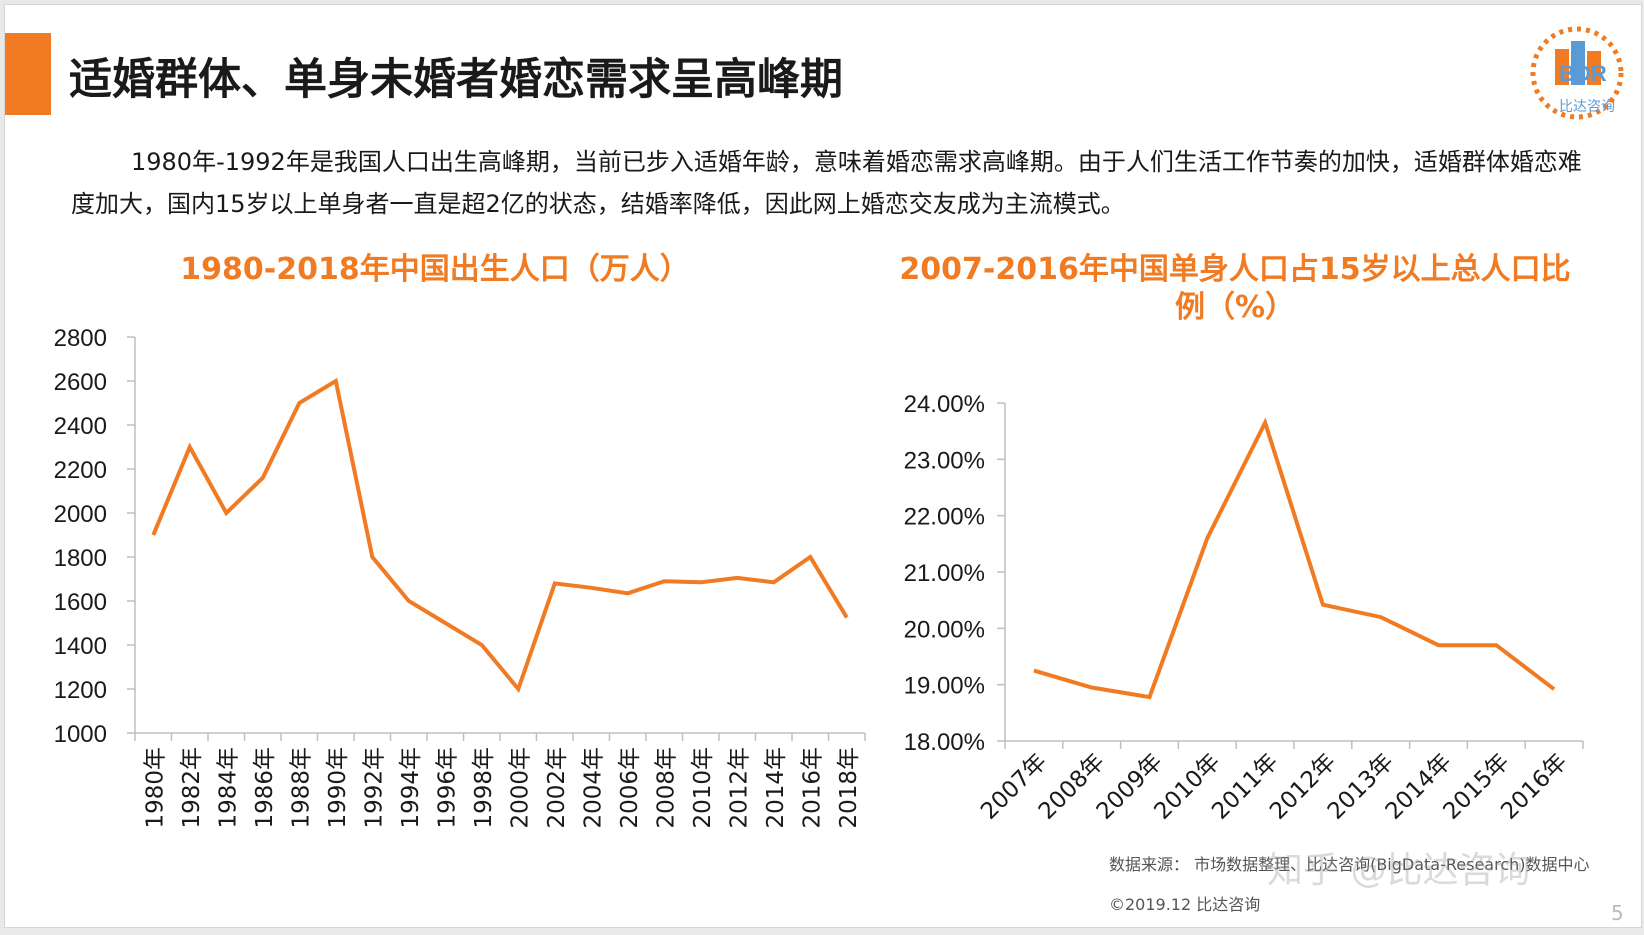  What do you see at coordinates (944, 460) in the screenshot?
I see `chart2-y-tick-label: 23.00%` at bounding box center [944, 460].